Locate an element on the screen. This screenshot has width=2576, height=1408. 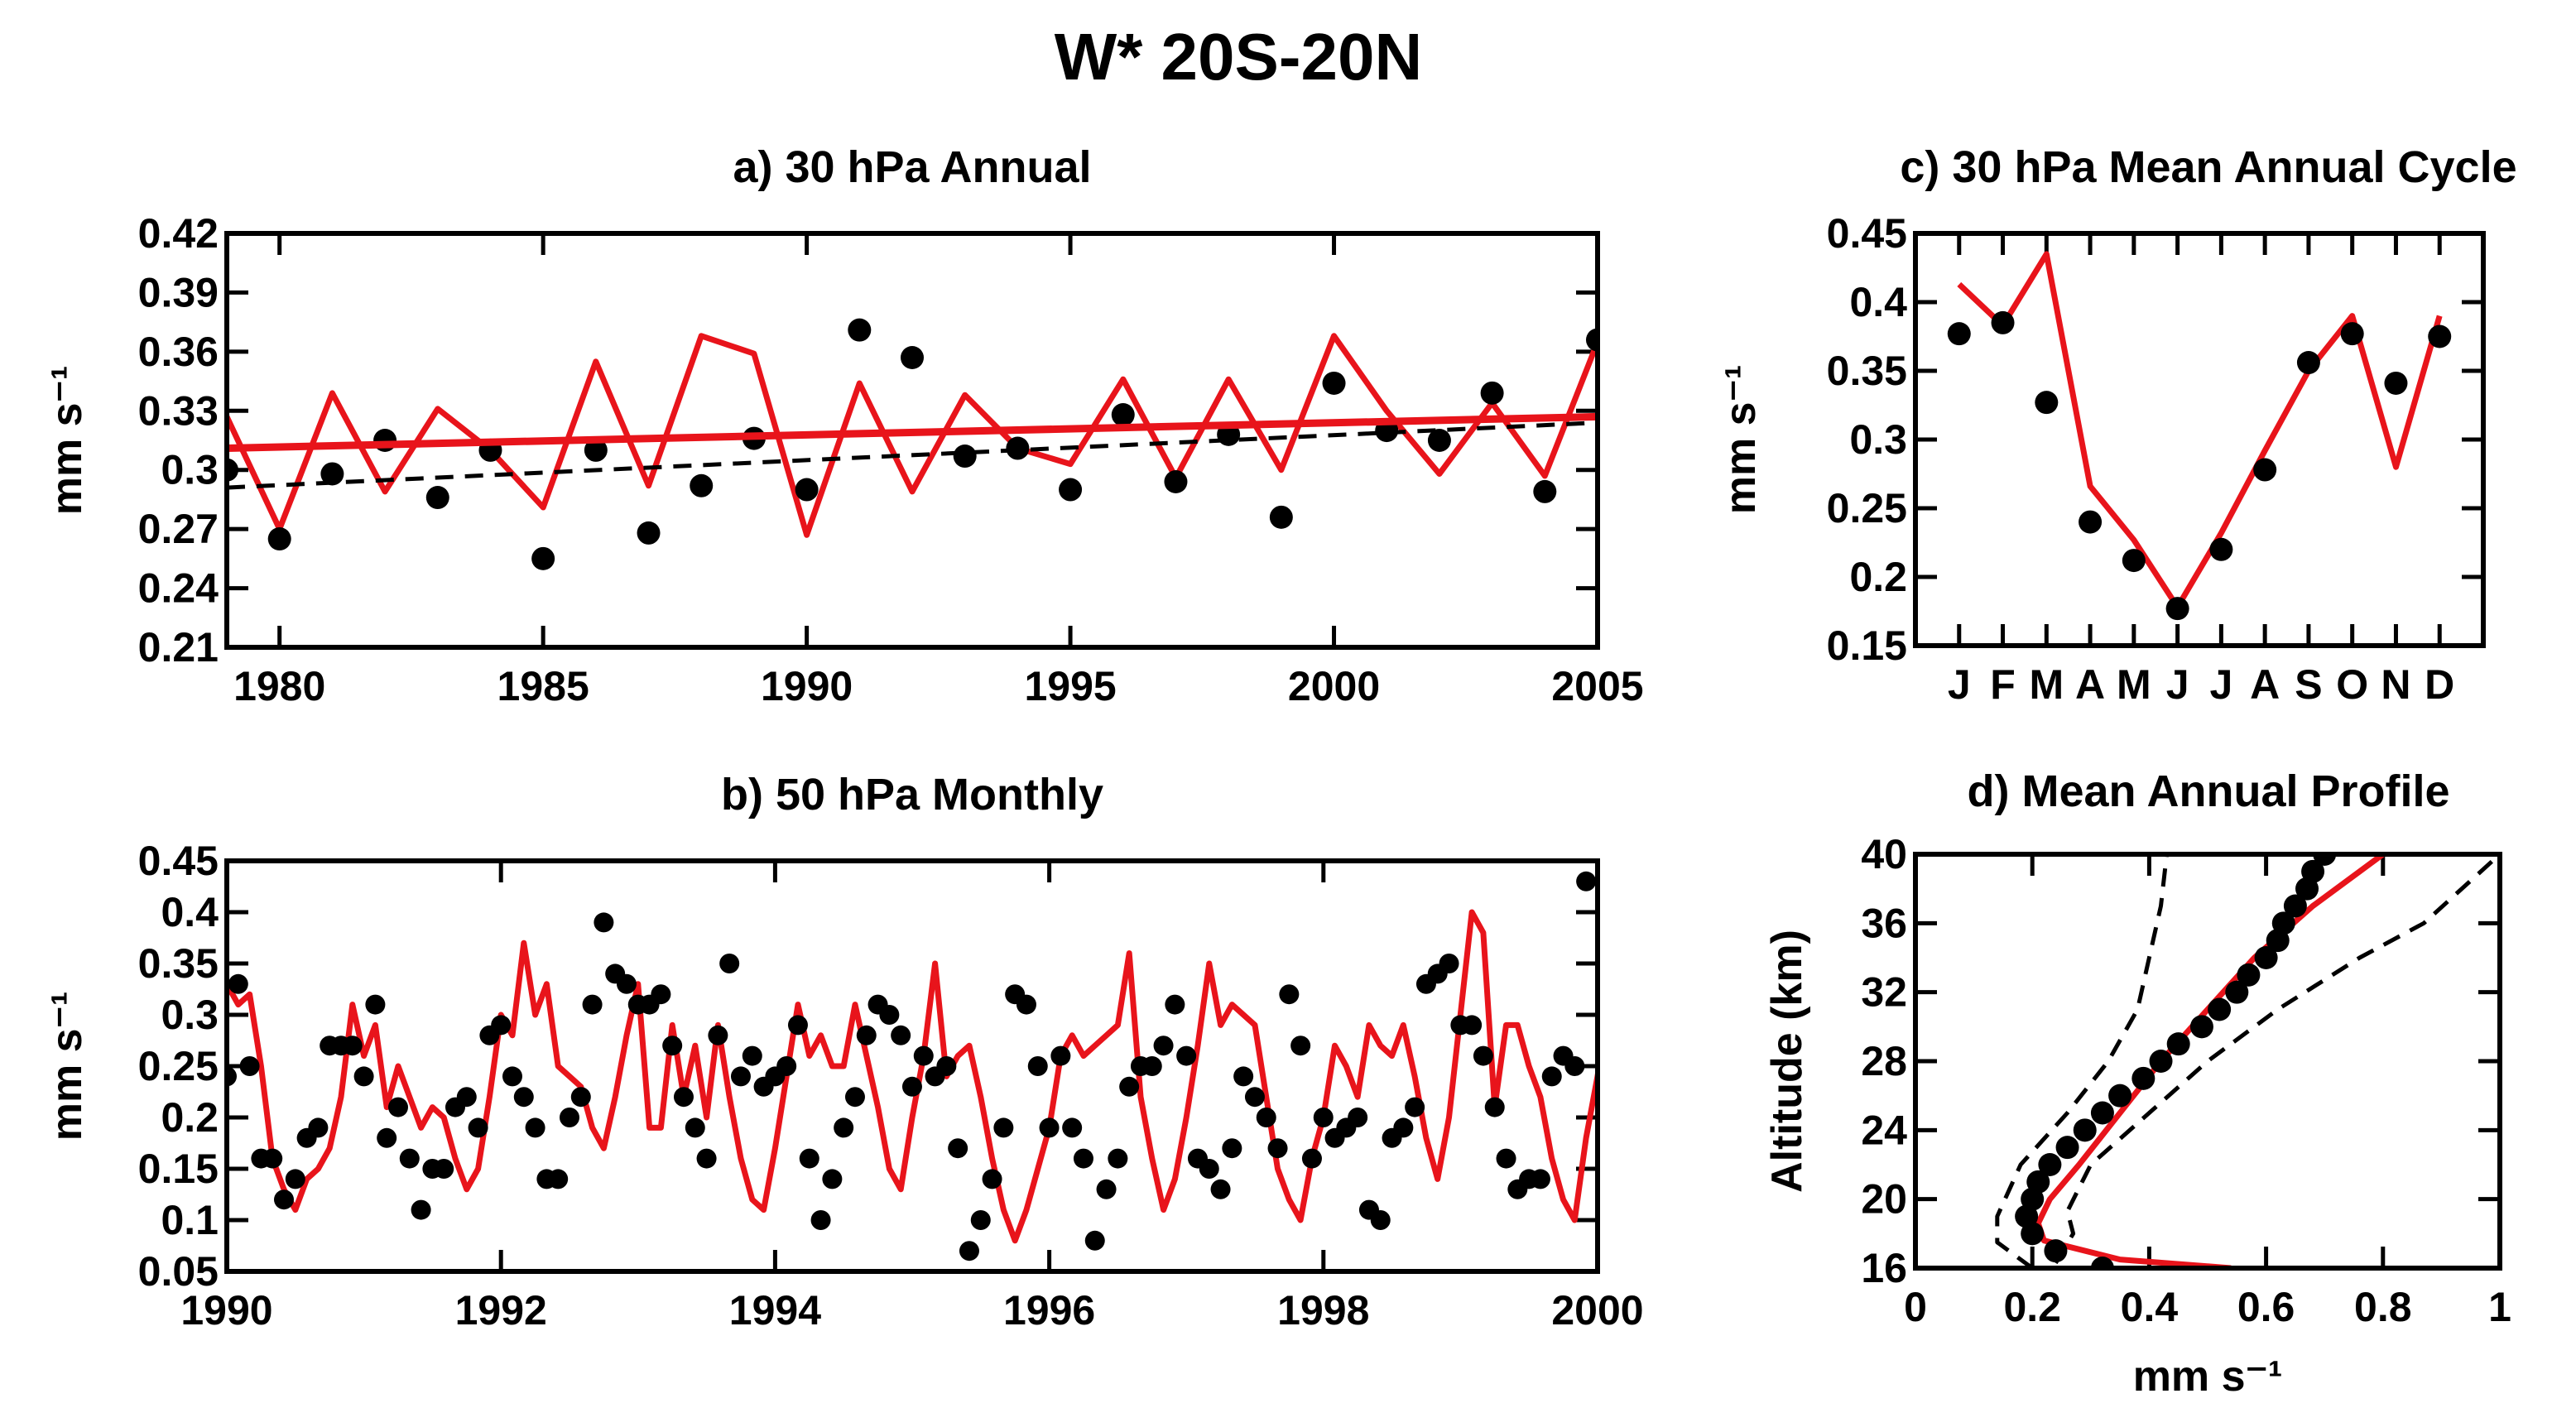
y-tick-label: 0.24 is located at coordinates (178, 588).